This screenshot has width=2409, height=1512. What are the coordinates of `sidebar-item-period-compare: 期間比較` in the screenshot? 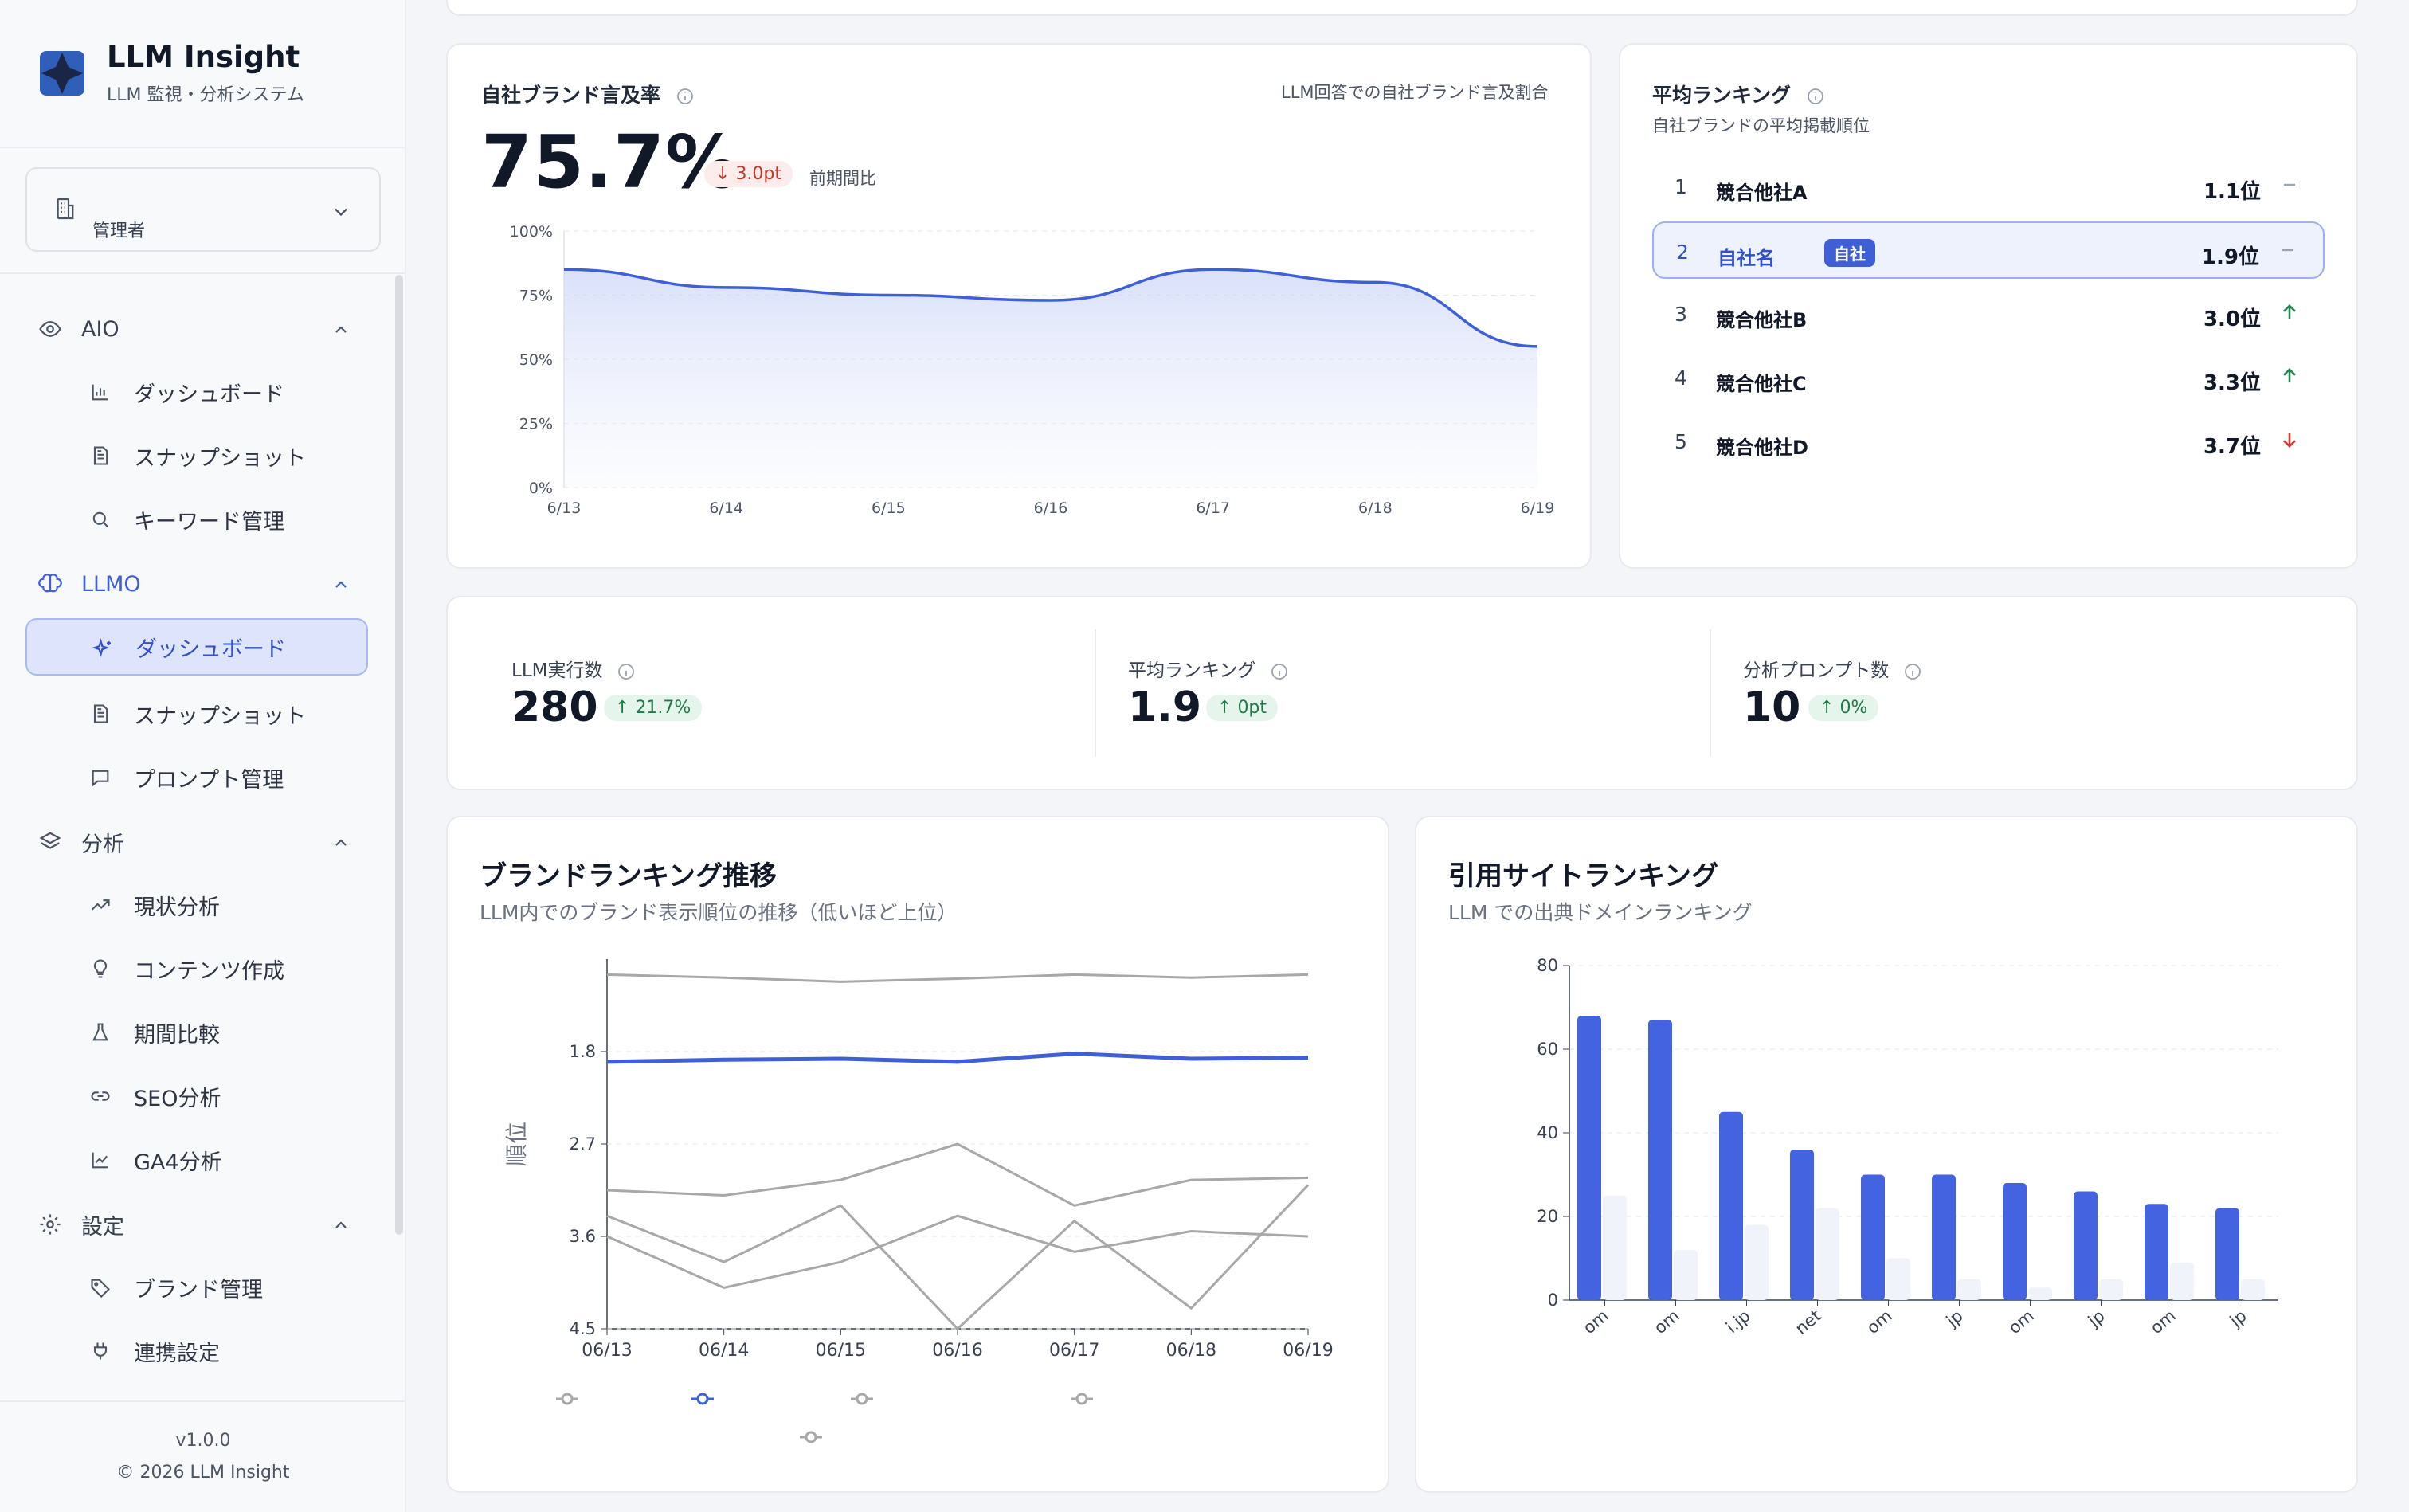 It's located at (196, 1033).